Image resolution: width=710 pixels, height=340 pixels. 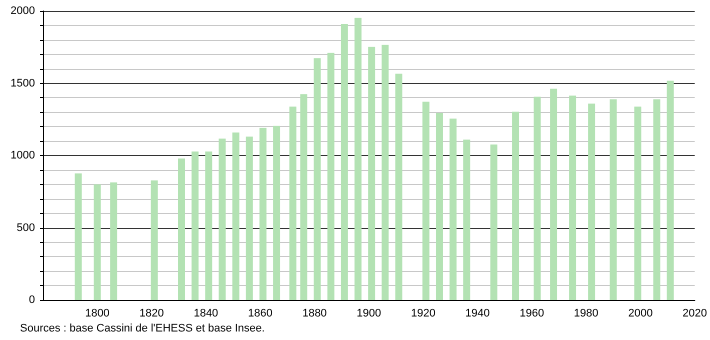 I want to click on x-tick-label: 2020, so click(x=695, y=314).